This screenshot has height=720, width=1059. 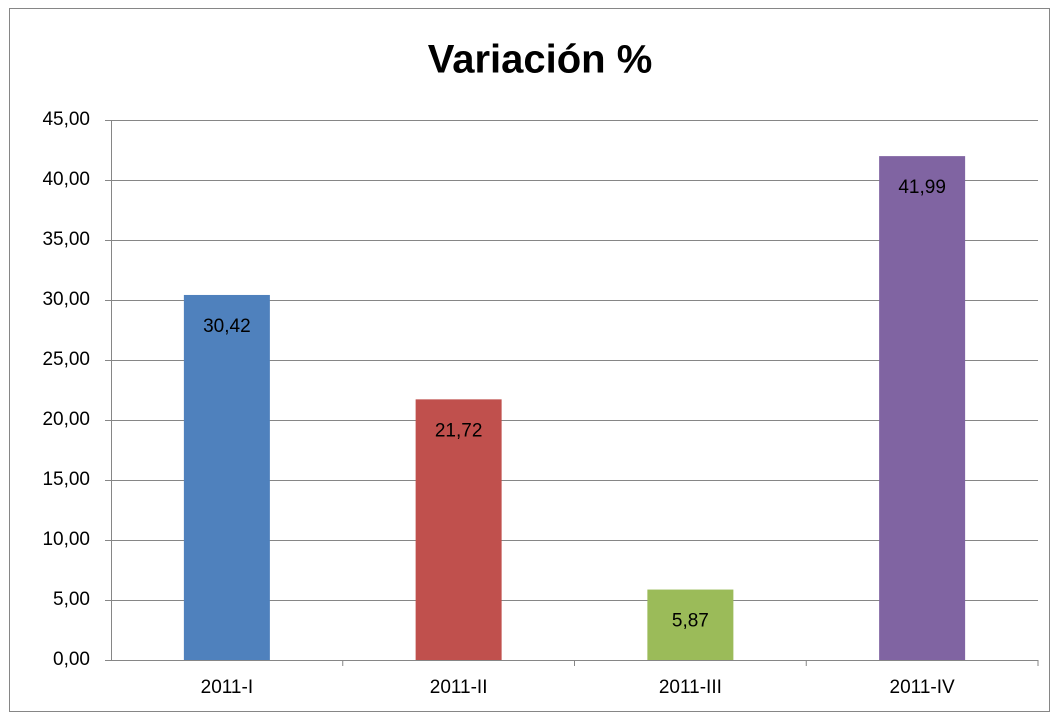 I want to click on y-tick-label: 35,00, so click(x=66, y=239).